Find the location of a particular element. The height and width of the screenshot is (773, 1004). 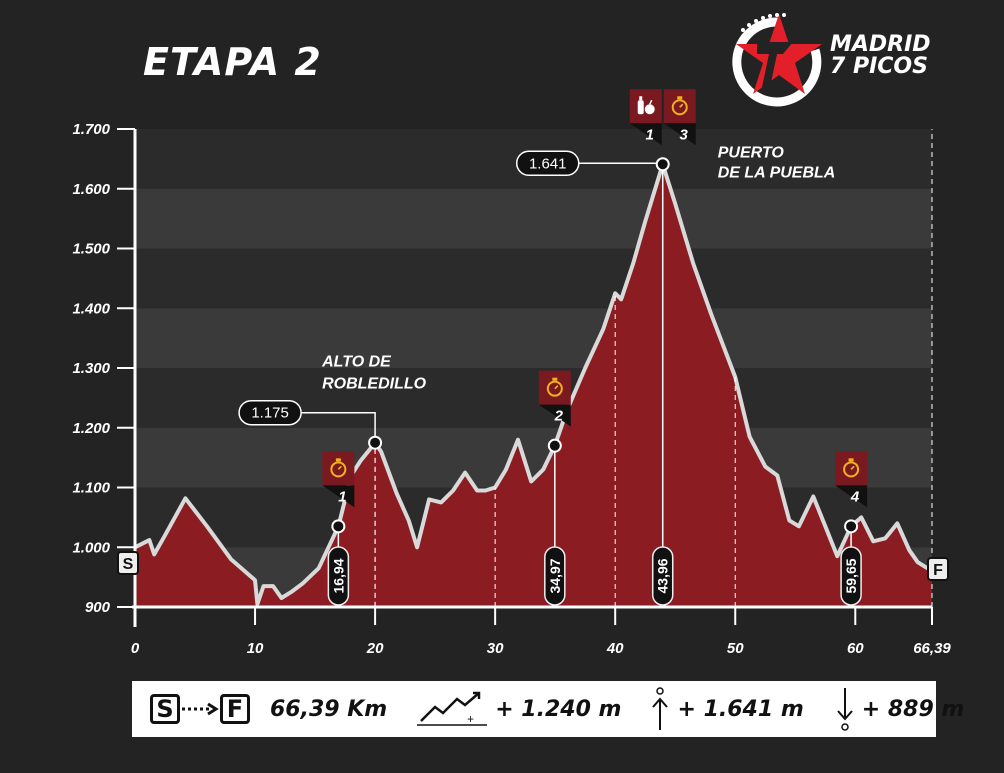

x-tick-label: 20 is located at coordinates (375, 648).